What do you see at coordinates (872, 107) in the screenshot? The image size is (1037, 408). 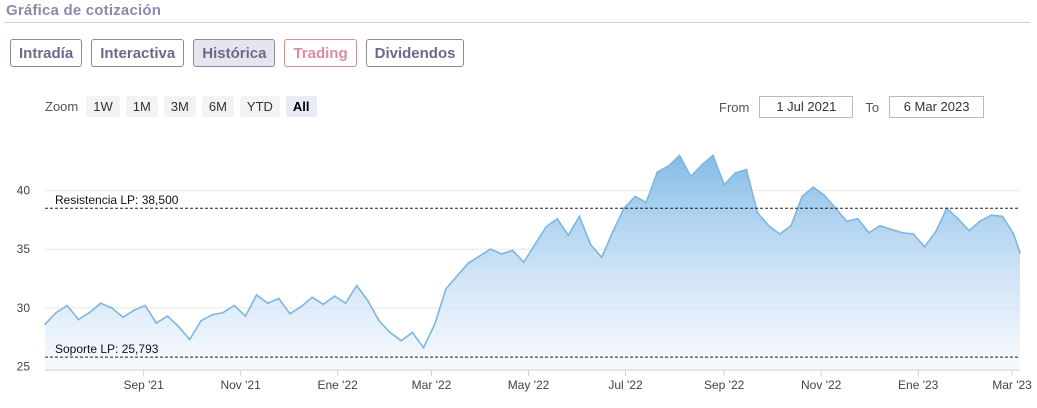 I see `to-label: To` at bounding box center [872, 107].